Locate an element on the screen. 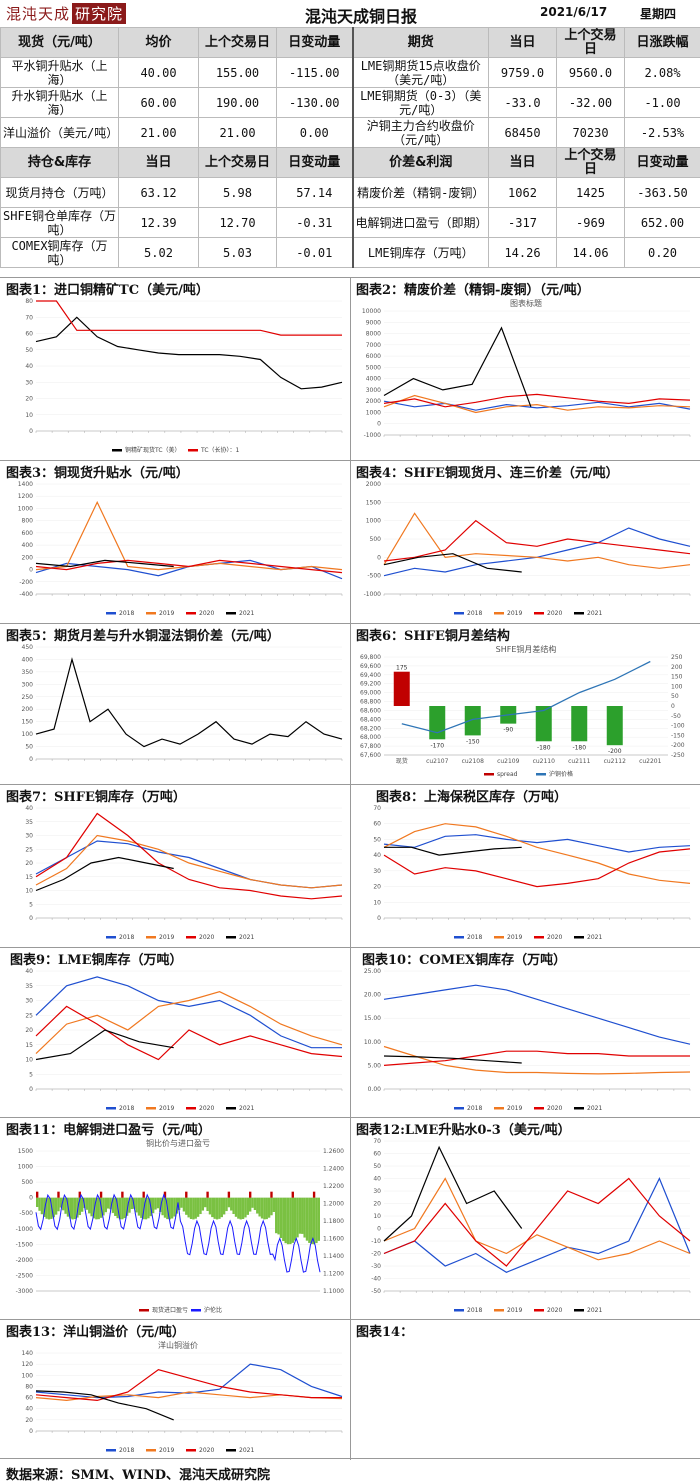  y-tick-label: 9000 is located at coordinates (373, 322).